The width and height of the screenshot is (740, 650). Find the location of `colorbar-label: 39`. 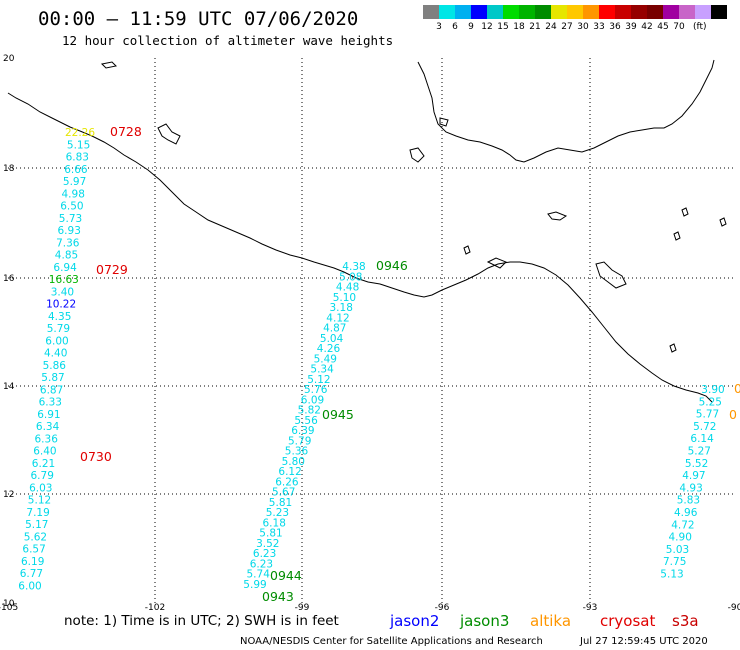

colorbar-label: 39 is located at coordinates (631, 27).